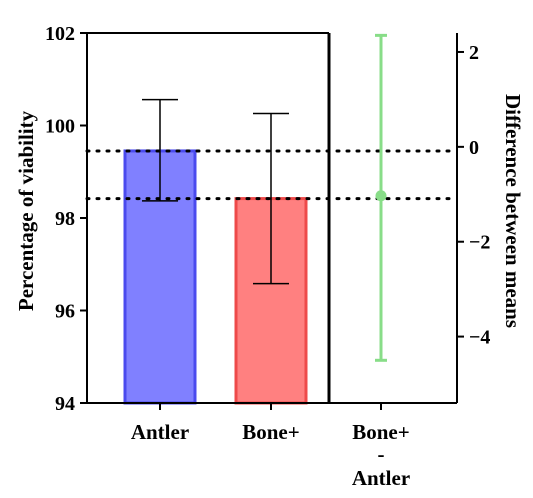 This screenshot has width=533, height=498. What do you see at coordinates (381, 454) in the screenshot?
I see `difference-label-line-2: -` at bounding box center [381, 454].